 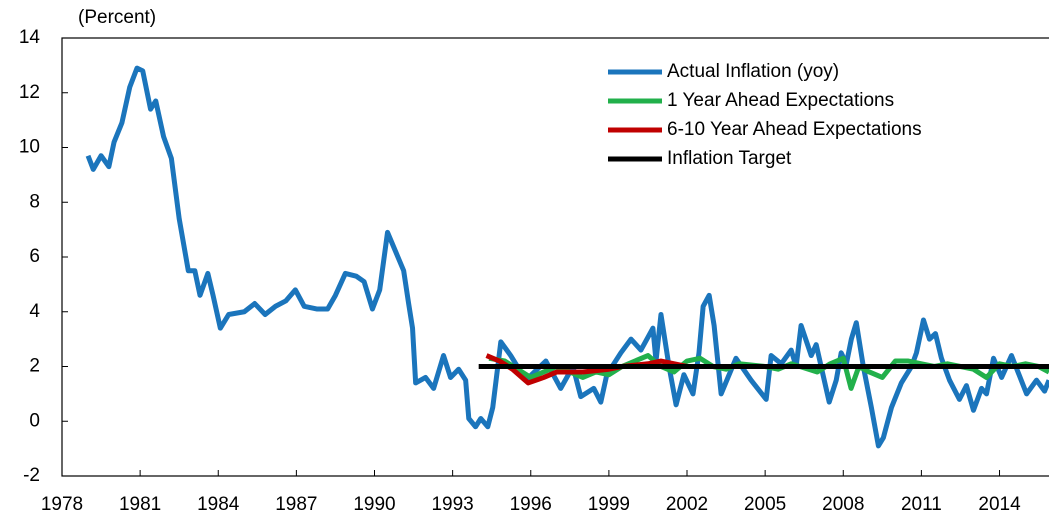 What do you see at coordinates (452, 504) in the screenshot?
I see `x-tick-label: 1993` at bounding box center [452, 504].